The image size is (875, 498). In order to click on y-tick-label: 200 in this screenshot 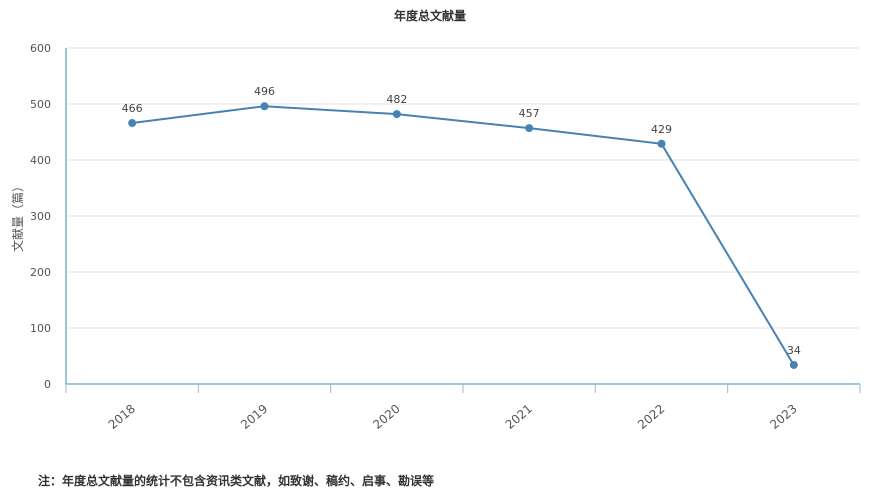, I will do `click(40, 272)`.